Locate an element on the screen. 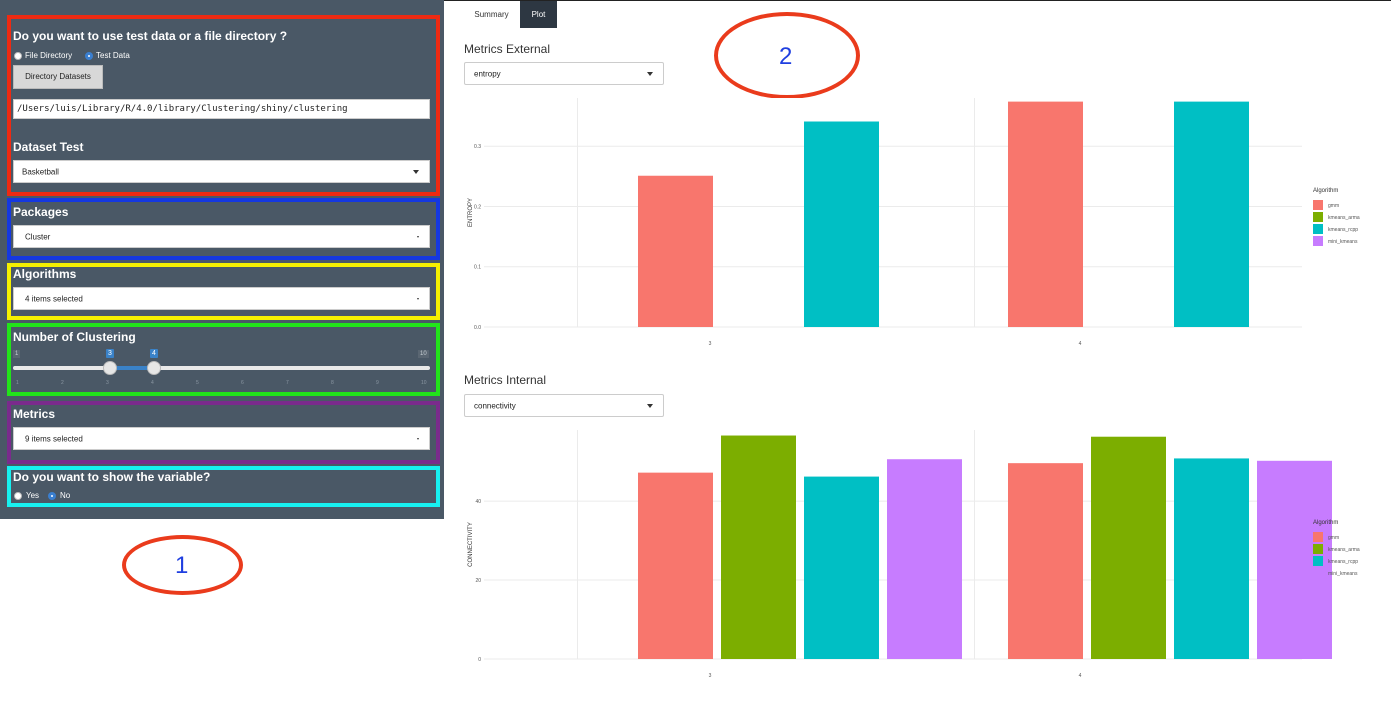  algorithms-select: 4 items selected is located at coordinates (221, 298).